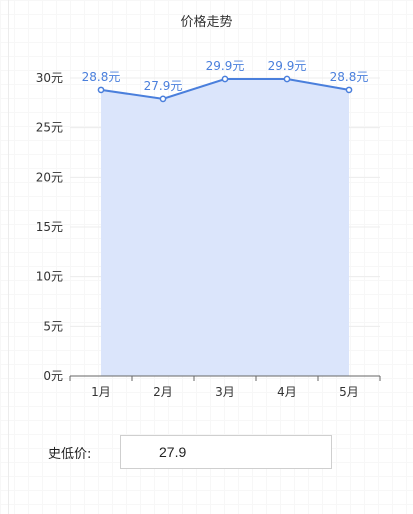  I want to click on y-tick-label: 20元, so click(49, 177).